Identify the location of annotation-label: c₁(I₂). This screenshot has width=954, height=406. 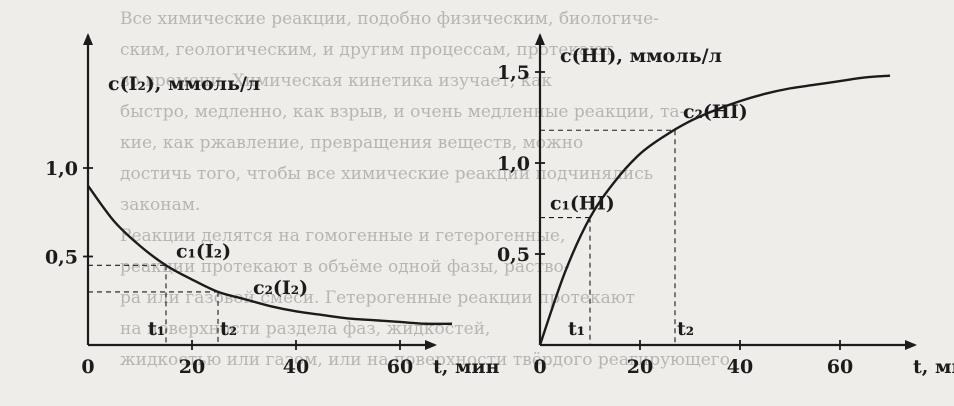
(203, 251).